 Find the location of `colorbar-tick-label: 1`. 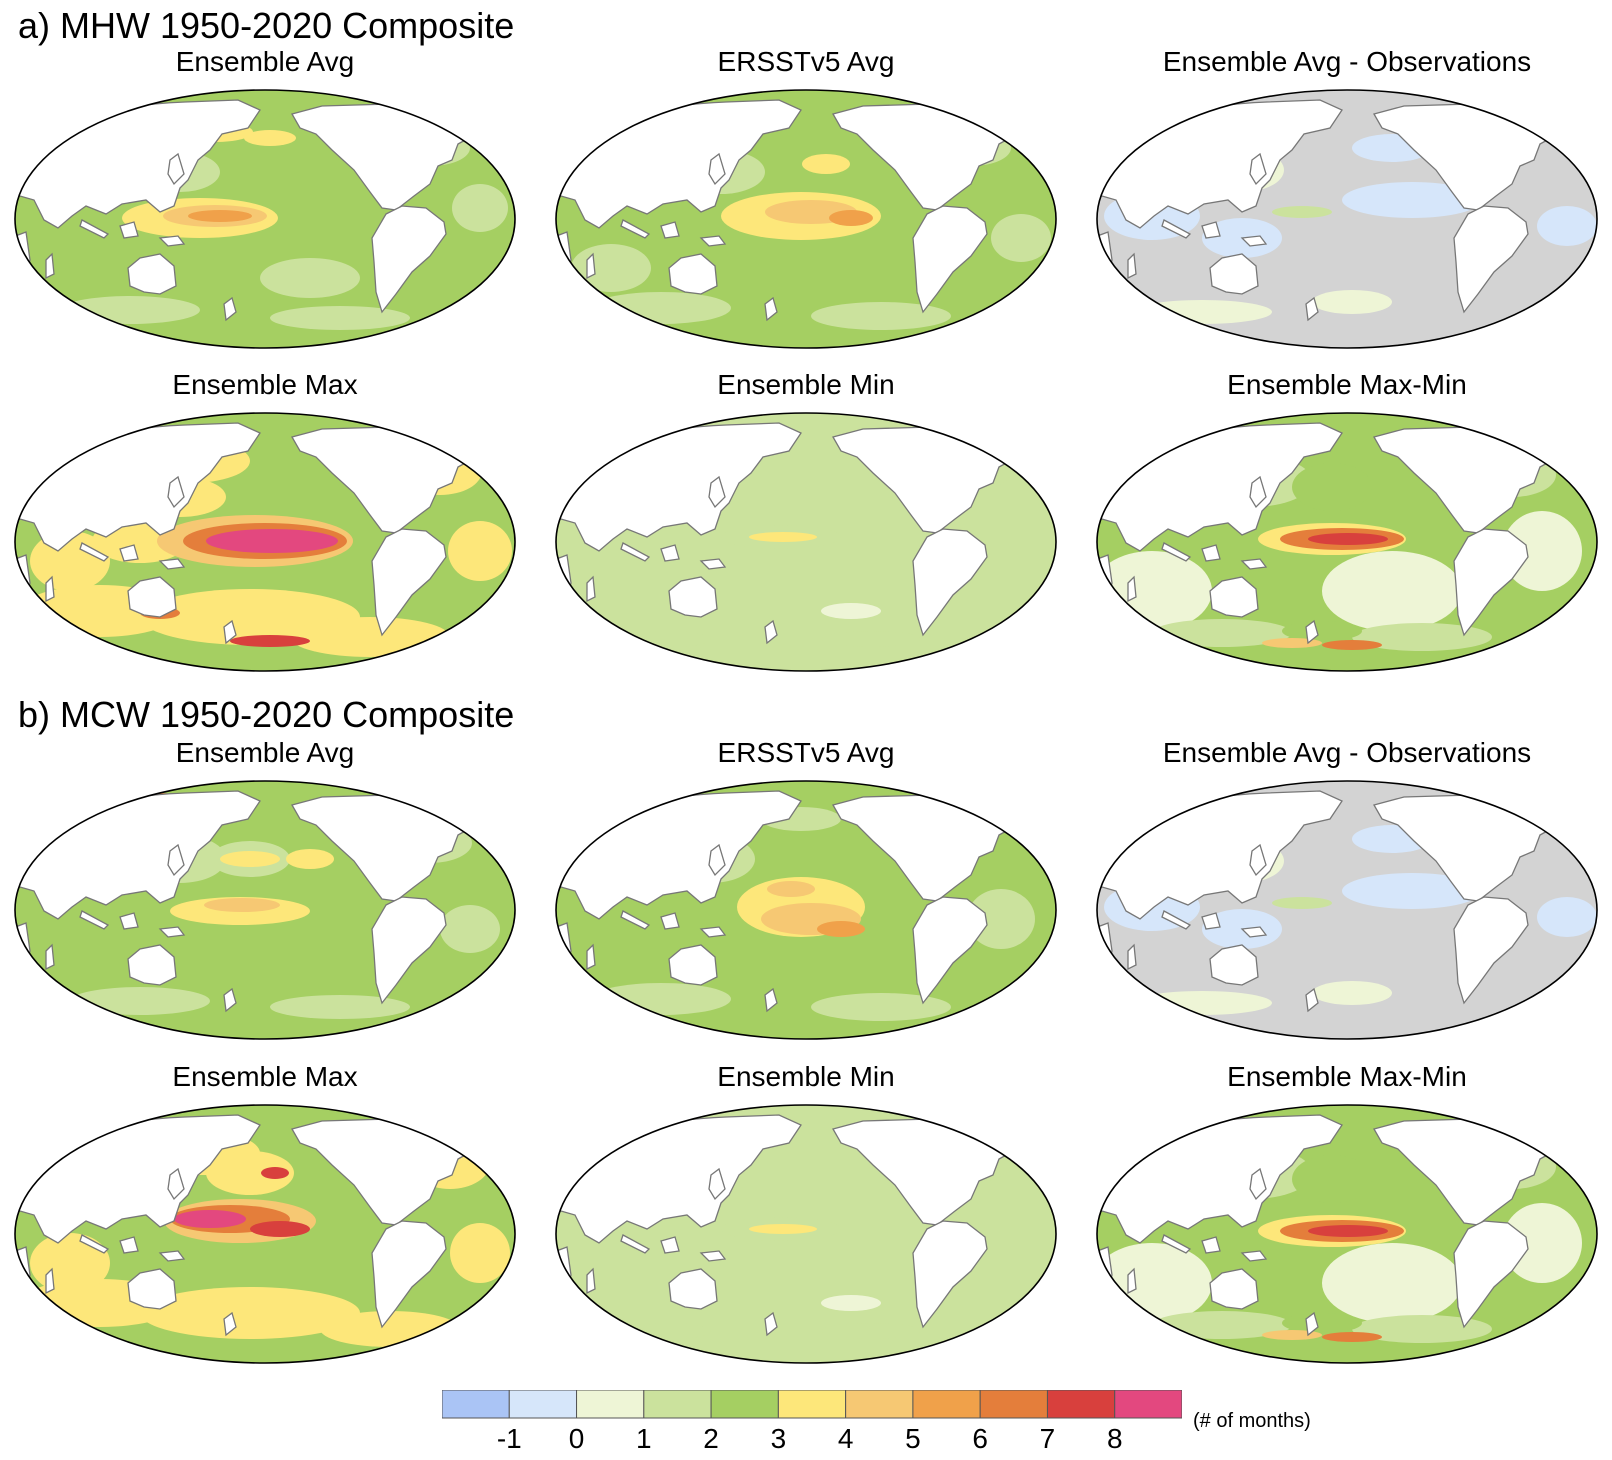

colorbar-tick-label: 1 is located at coordinates (644, 1438).